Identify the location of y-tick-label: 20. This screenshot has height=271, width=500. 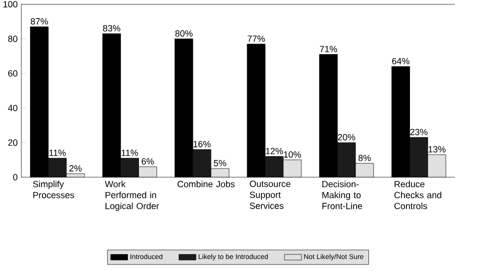
(13, 143).